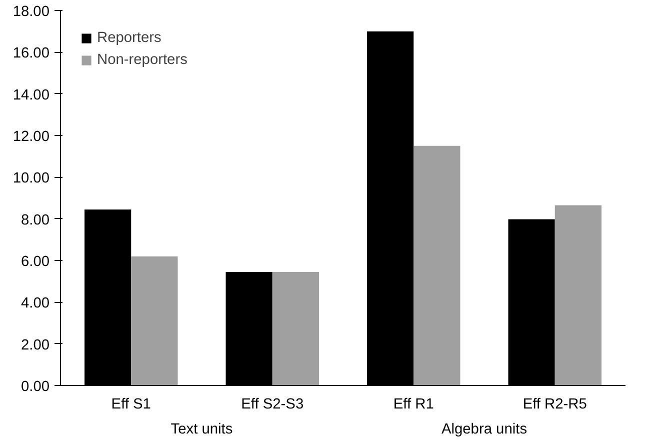  I want to click on y-tick-label: 12.00, so click(31, 137).